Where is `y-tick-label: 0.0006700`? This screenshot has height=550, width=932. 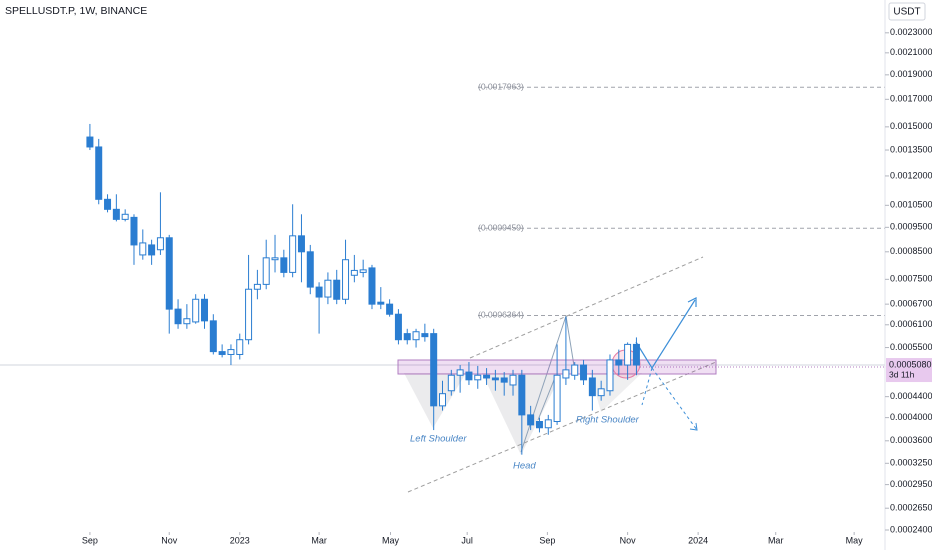
y-tick-label: 0.0006700 is located at coordinates (911, 304).